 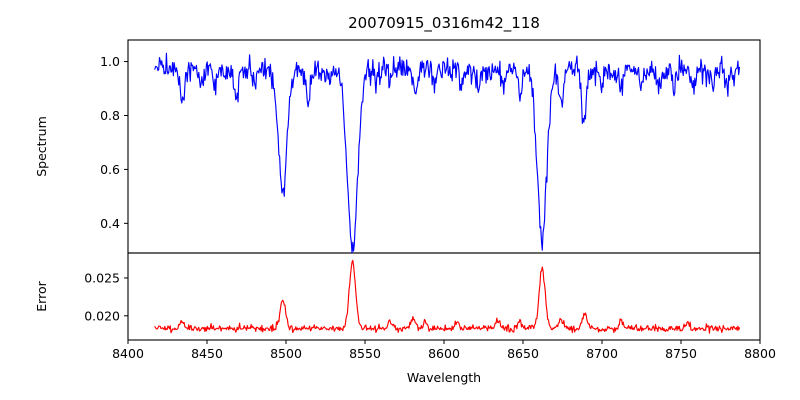 What do you see at coordinates (447, 296) in the screenshot?
I see `error-data-line` at bounding box center [447, 296].